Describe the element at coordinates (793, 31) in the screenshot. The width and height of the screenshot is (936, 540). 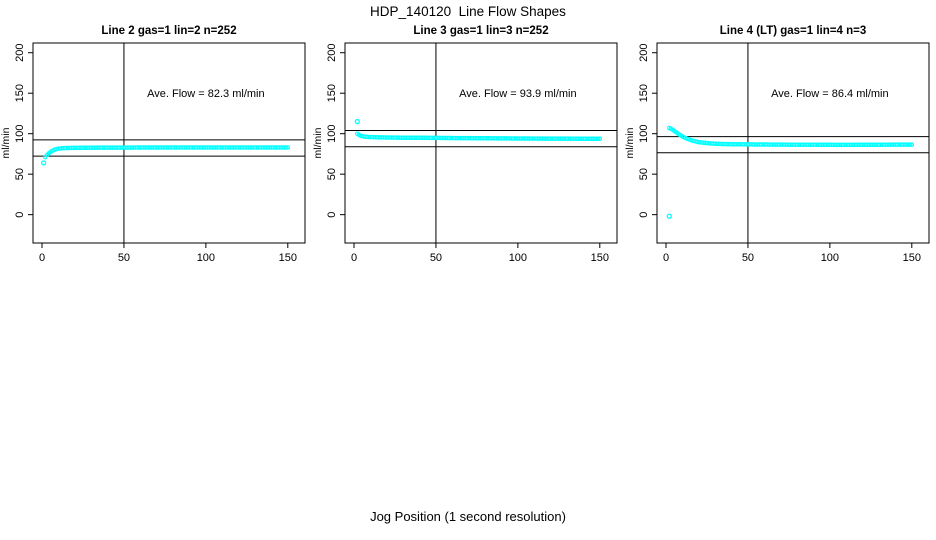
I see `panel-title: Line 4 (LT) gas=1 lin=4 n=3` at that location.